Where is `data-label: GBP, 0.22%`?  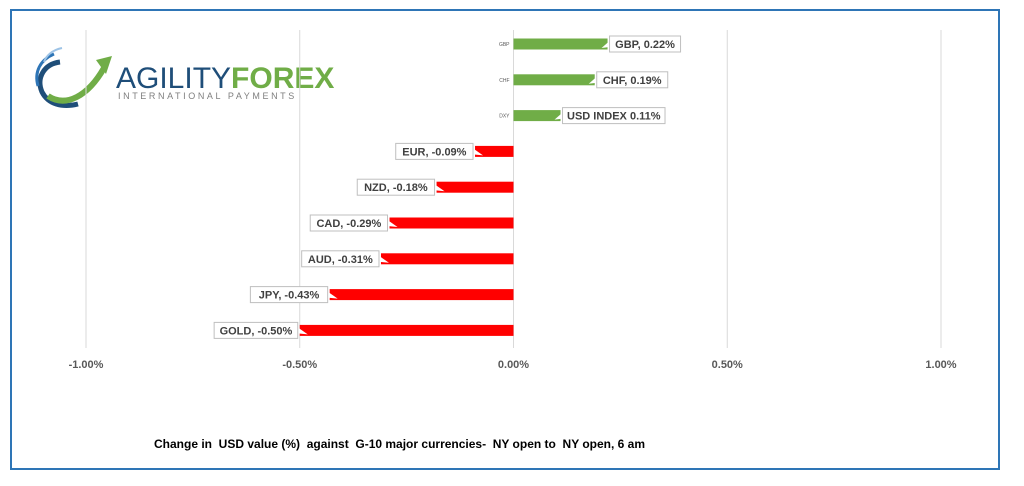 data-label: GBP, 0.22% is located at coordinates (645, 45).